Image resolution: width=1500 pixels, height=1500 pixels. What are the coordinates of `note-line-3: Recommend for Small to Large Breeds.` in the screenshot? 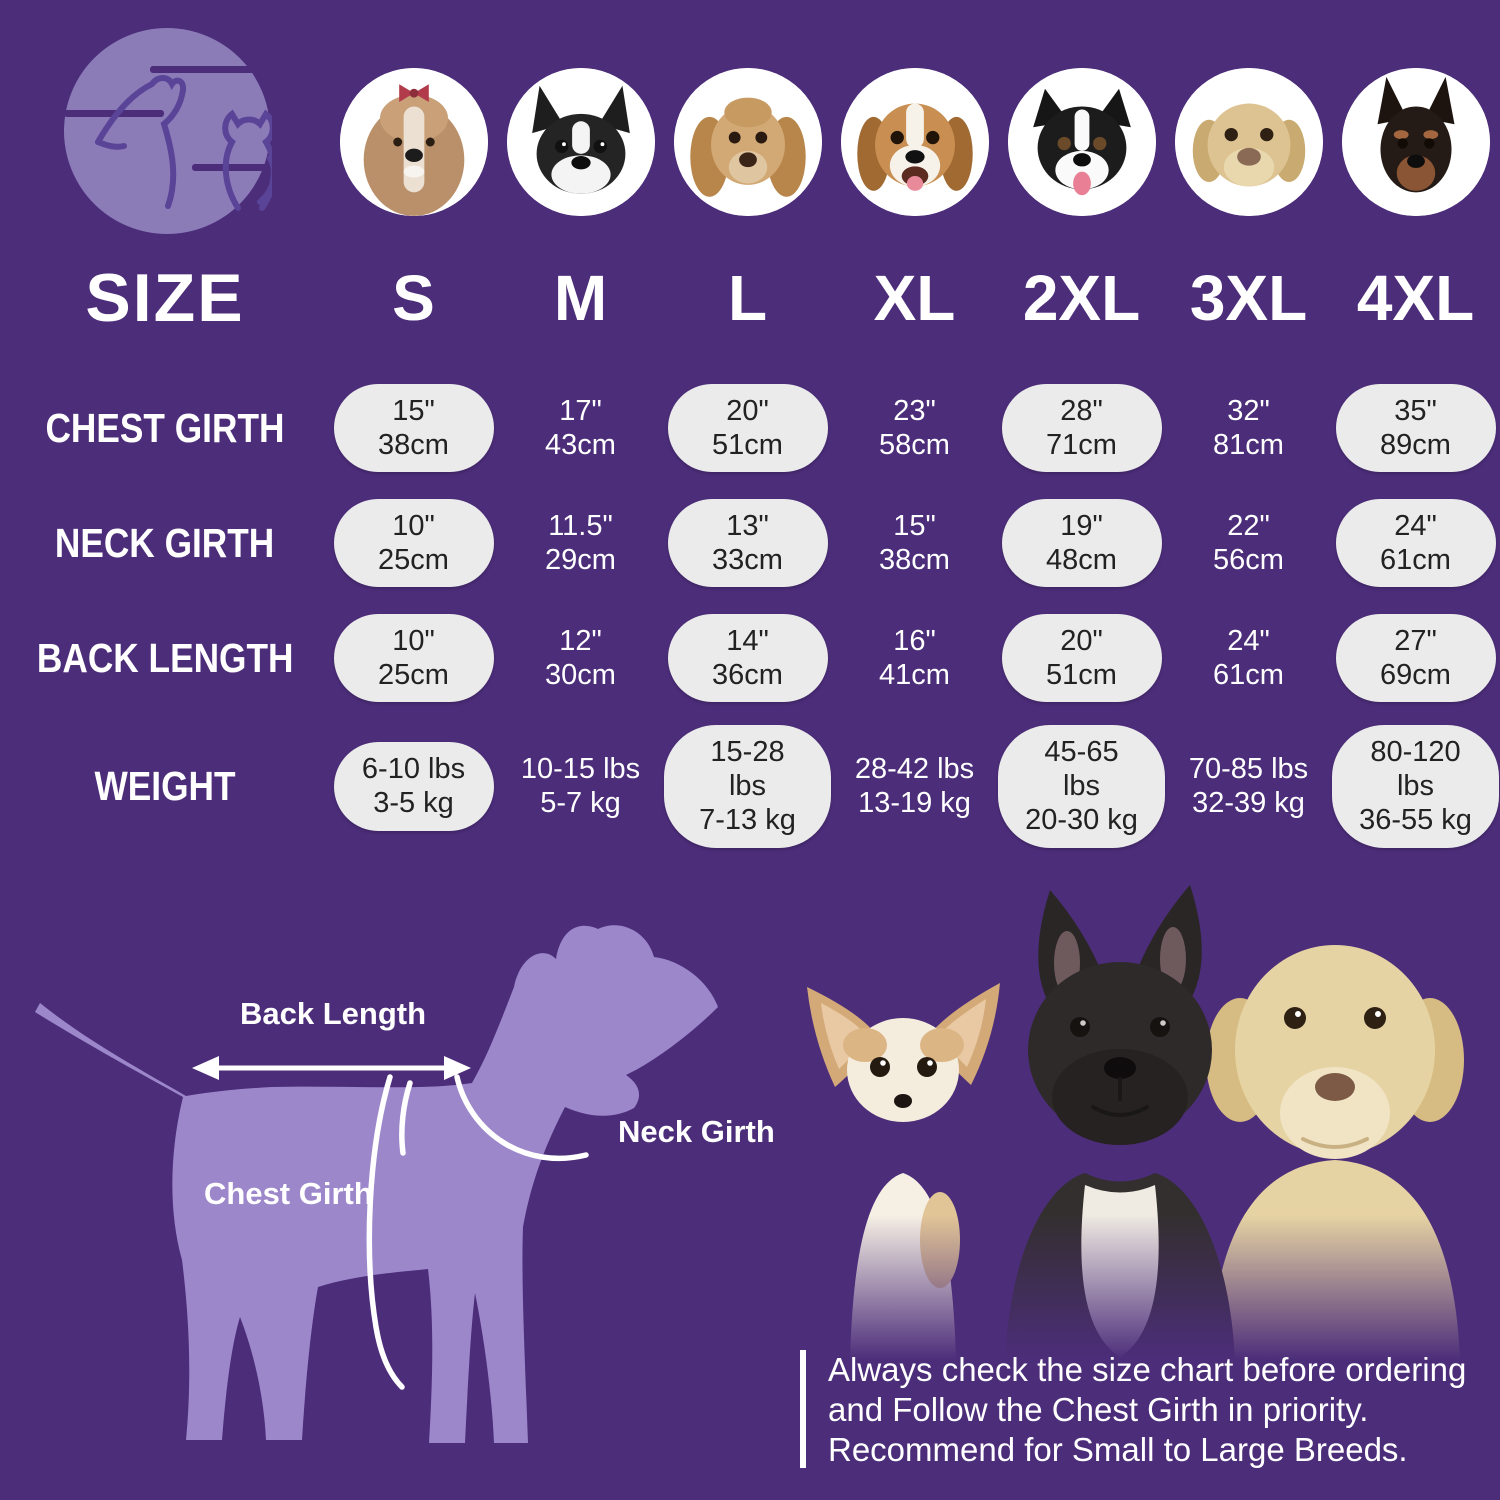 It's located at (1118, 1449).